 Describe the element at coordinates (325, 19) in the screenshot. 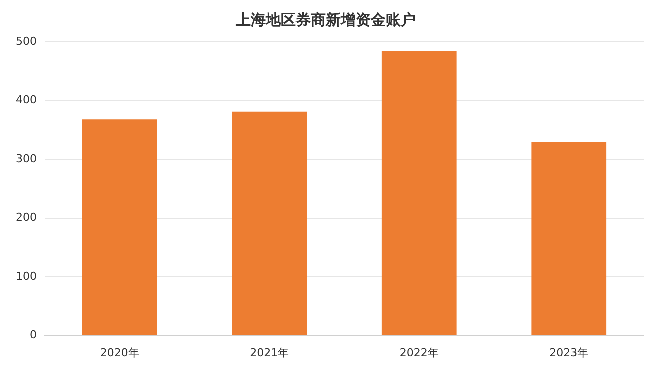

I see `chart-title: 上海地区券商新增资金账户` at that location.